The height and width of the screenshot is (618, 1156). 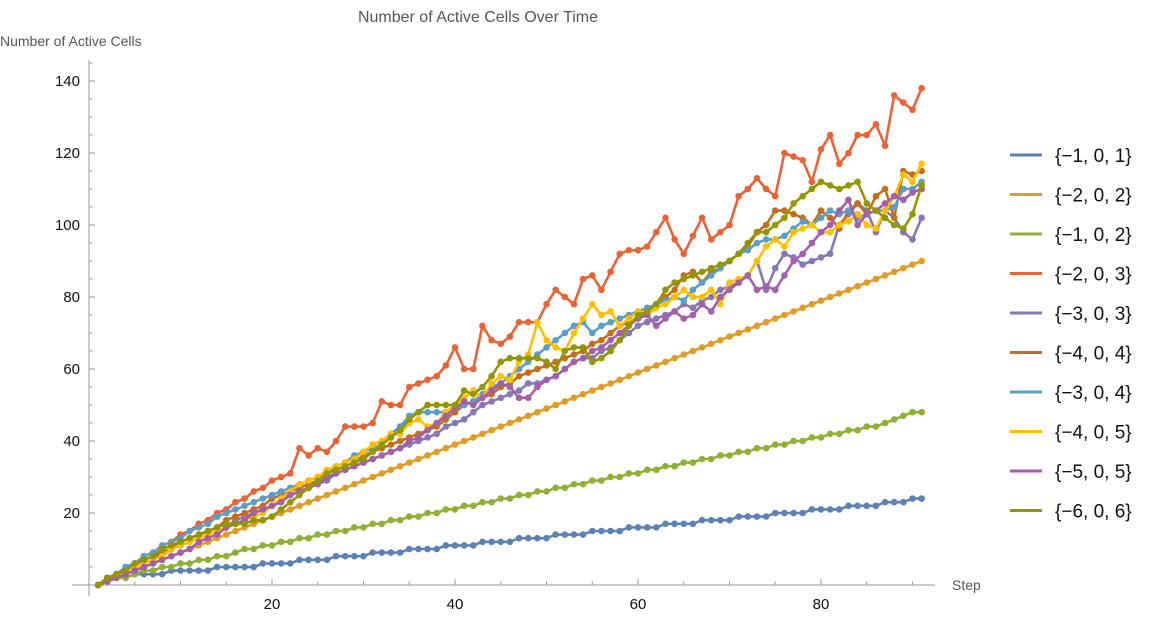 What do you see at coordinates (1093, 196) in the screenshot?
I see `legend-label: {−2, 0, 2}` at bounding box center [1093, 196].